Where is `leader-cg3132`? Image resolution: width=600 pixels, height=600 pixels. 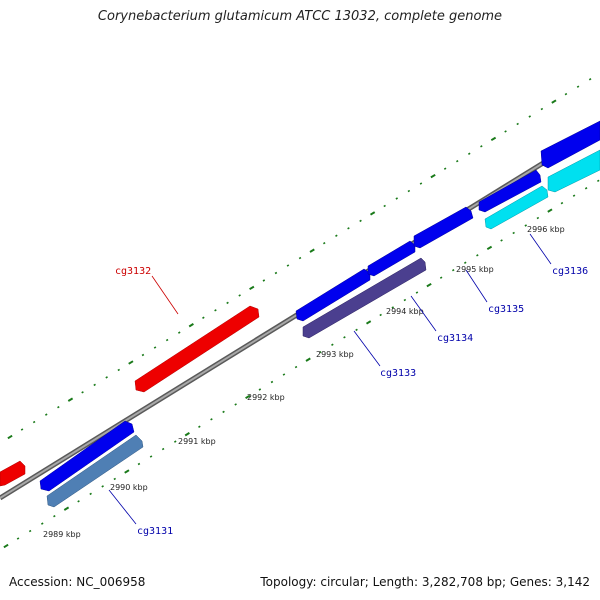
leader-cg3132 is located at coordinates (165, 295).